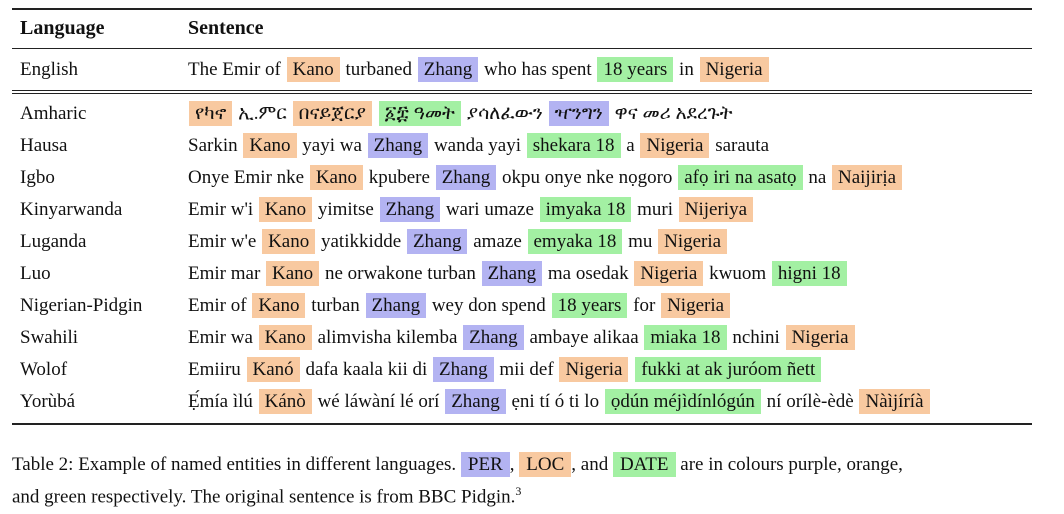 This screenshot has width=1064, height=514. What do you see at coordinates (555, 401) in the screenshot?
I see `sentence-text: ẹni tí ó ti lo` at bounding box center [555, 401].